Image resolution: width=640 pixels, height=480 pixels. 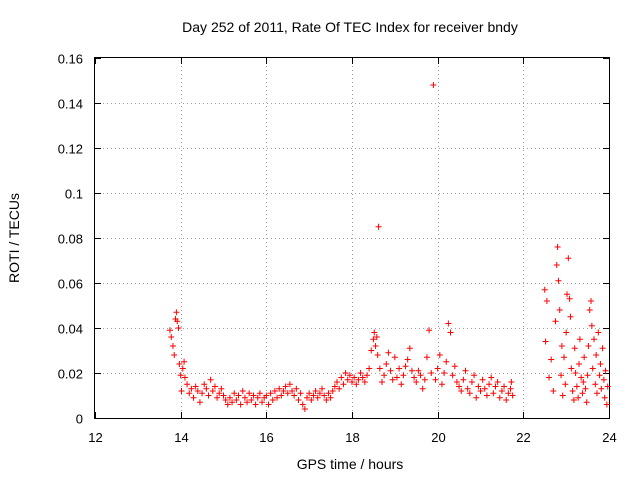 What do you see at coordinates (70, 374) in the screenshot?
I see `y-tick-label: 0.02` at bounding box center [70, 374].